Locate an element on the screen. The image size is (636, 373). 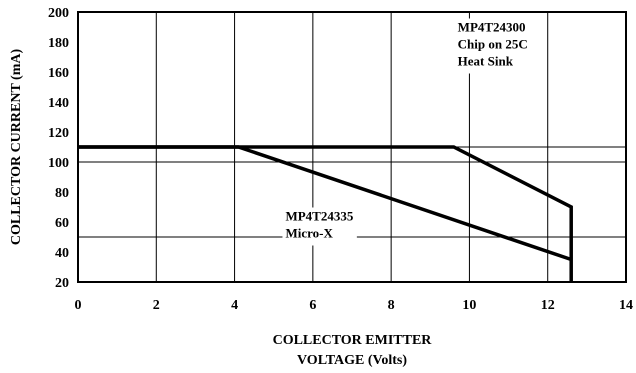
annotation-label: MP4T24300 is located at coordinates (492, 27).